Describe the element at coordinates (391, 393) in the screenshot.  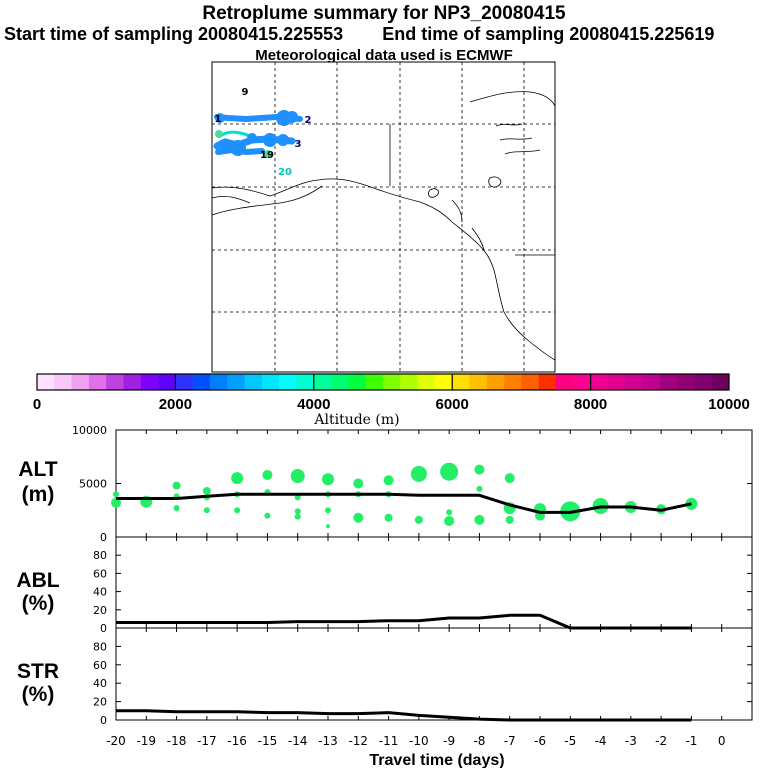
I see `altitude-colorbar: 0 2000 4000 6000 8000 10000` at that location.